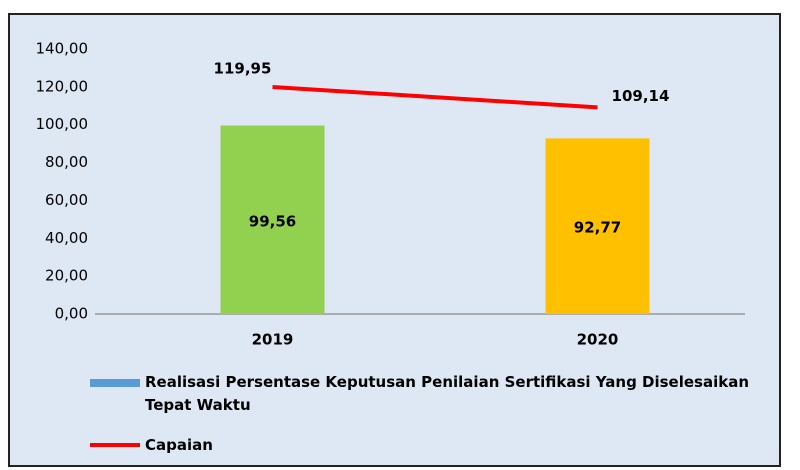 The width and height of the screenshot is (800, 470). Describe the element at coordinates (62, 124) in the screenshot. I see `y-tick-label: 100,00` at that location.